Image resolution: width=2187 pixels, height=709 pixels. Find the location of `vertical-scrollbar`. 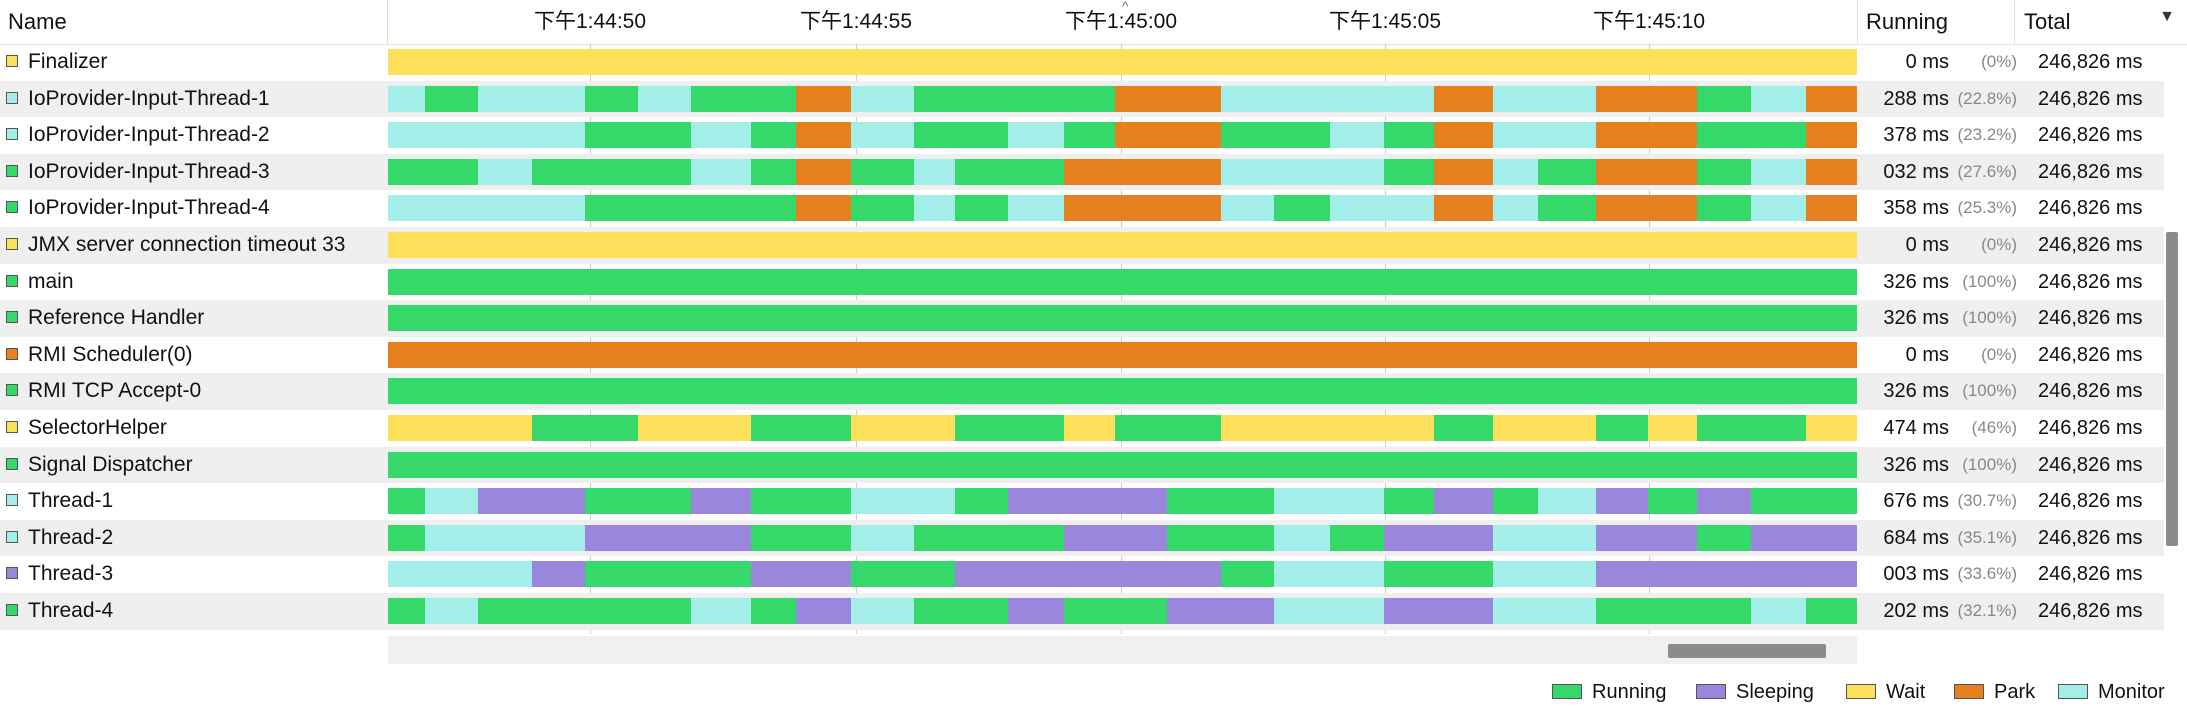

vertical-scrollbar is located at coordinates (2172, 389).